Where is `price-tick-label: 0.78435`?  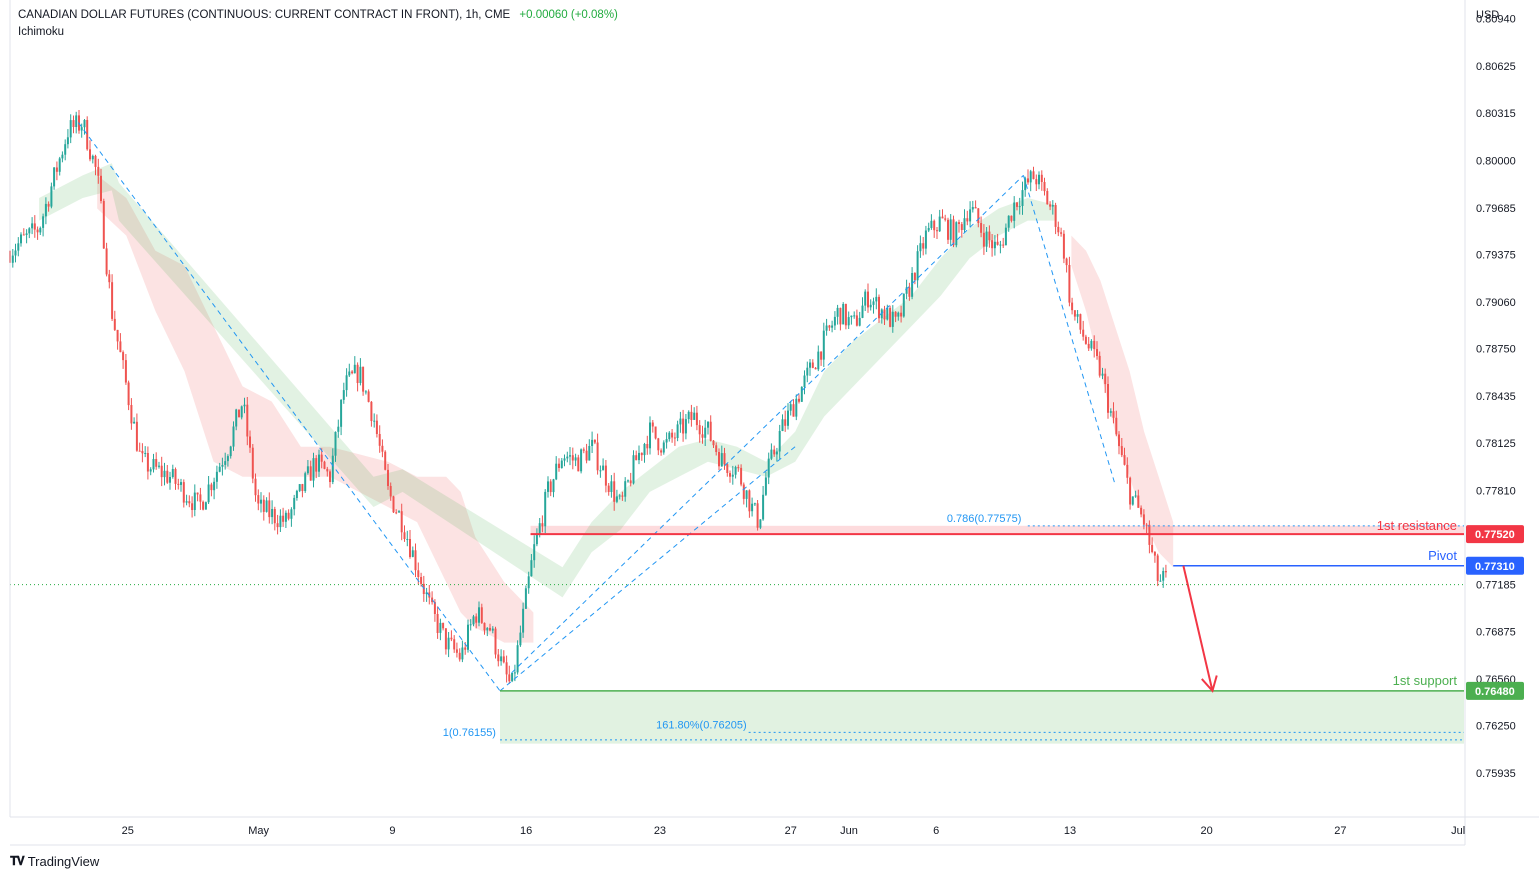 price-tick-label: 0.78435 is located at coordinates (1496, 397).